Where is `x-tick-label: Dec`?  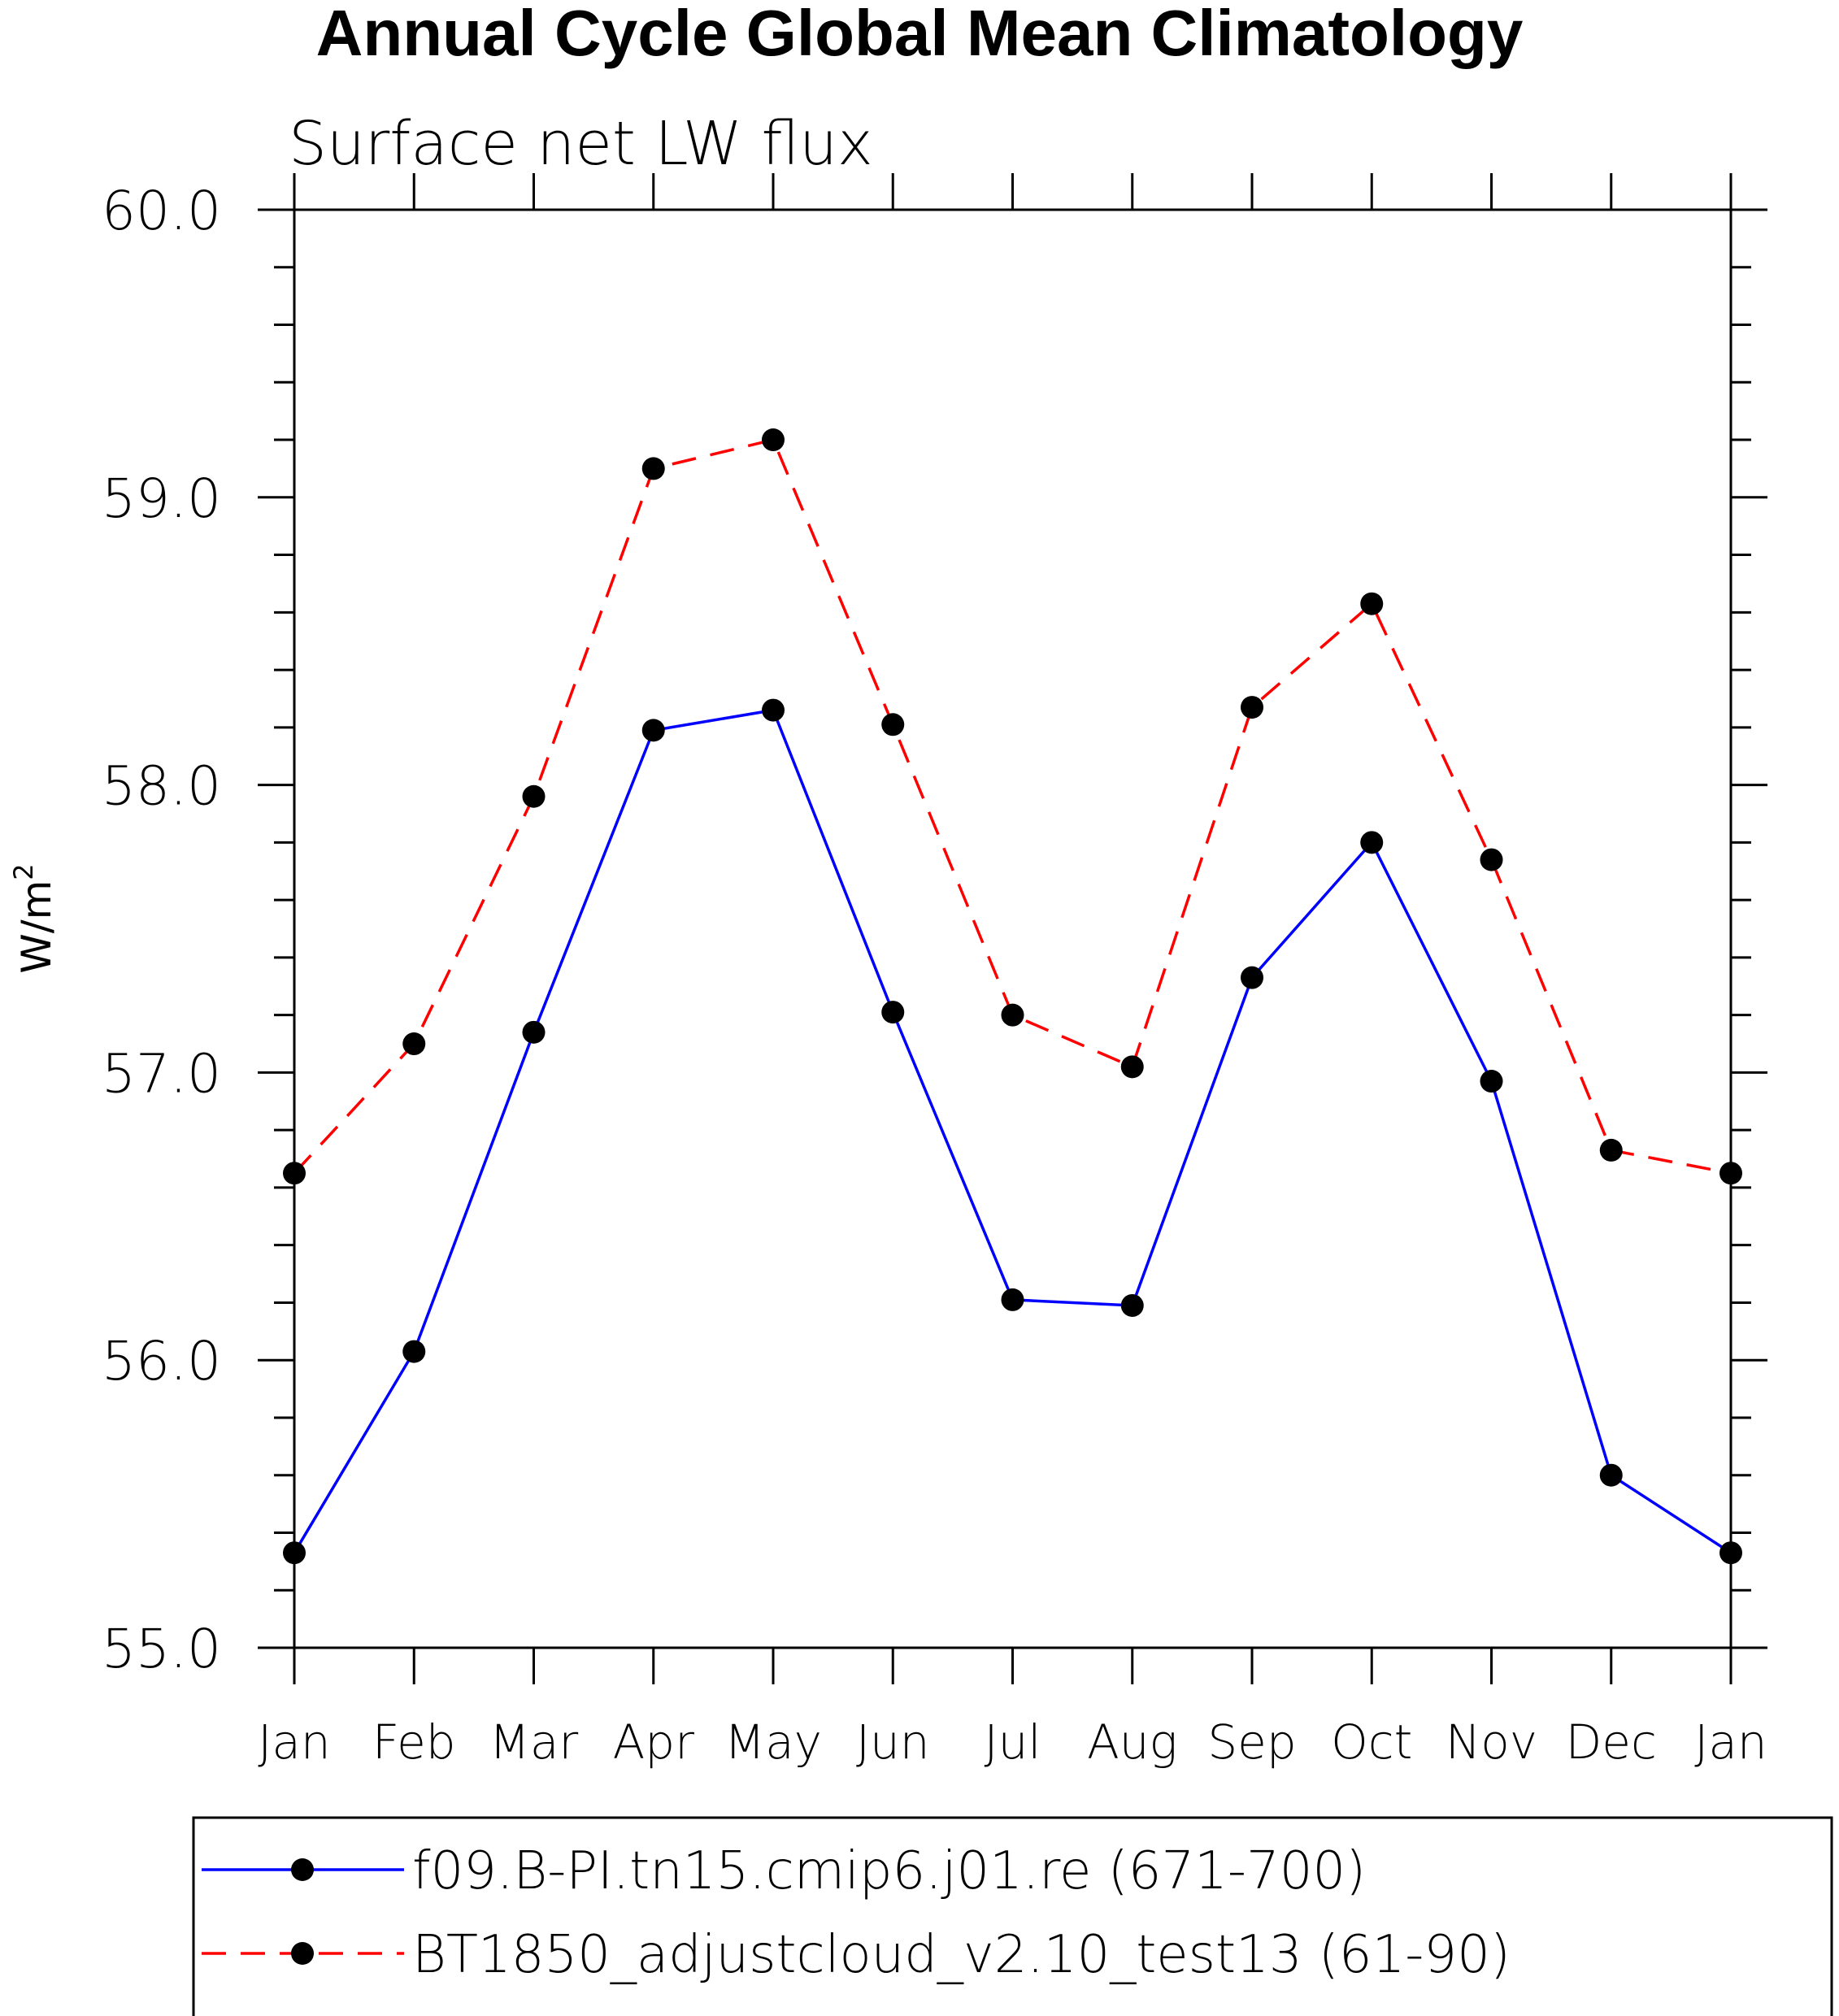
x-tick-label: Dec is located at coordinates (1612, 1742).